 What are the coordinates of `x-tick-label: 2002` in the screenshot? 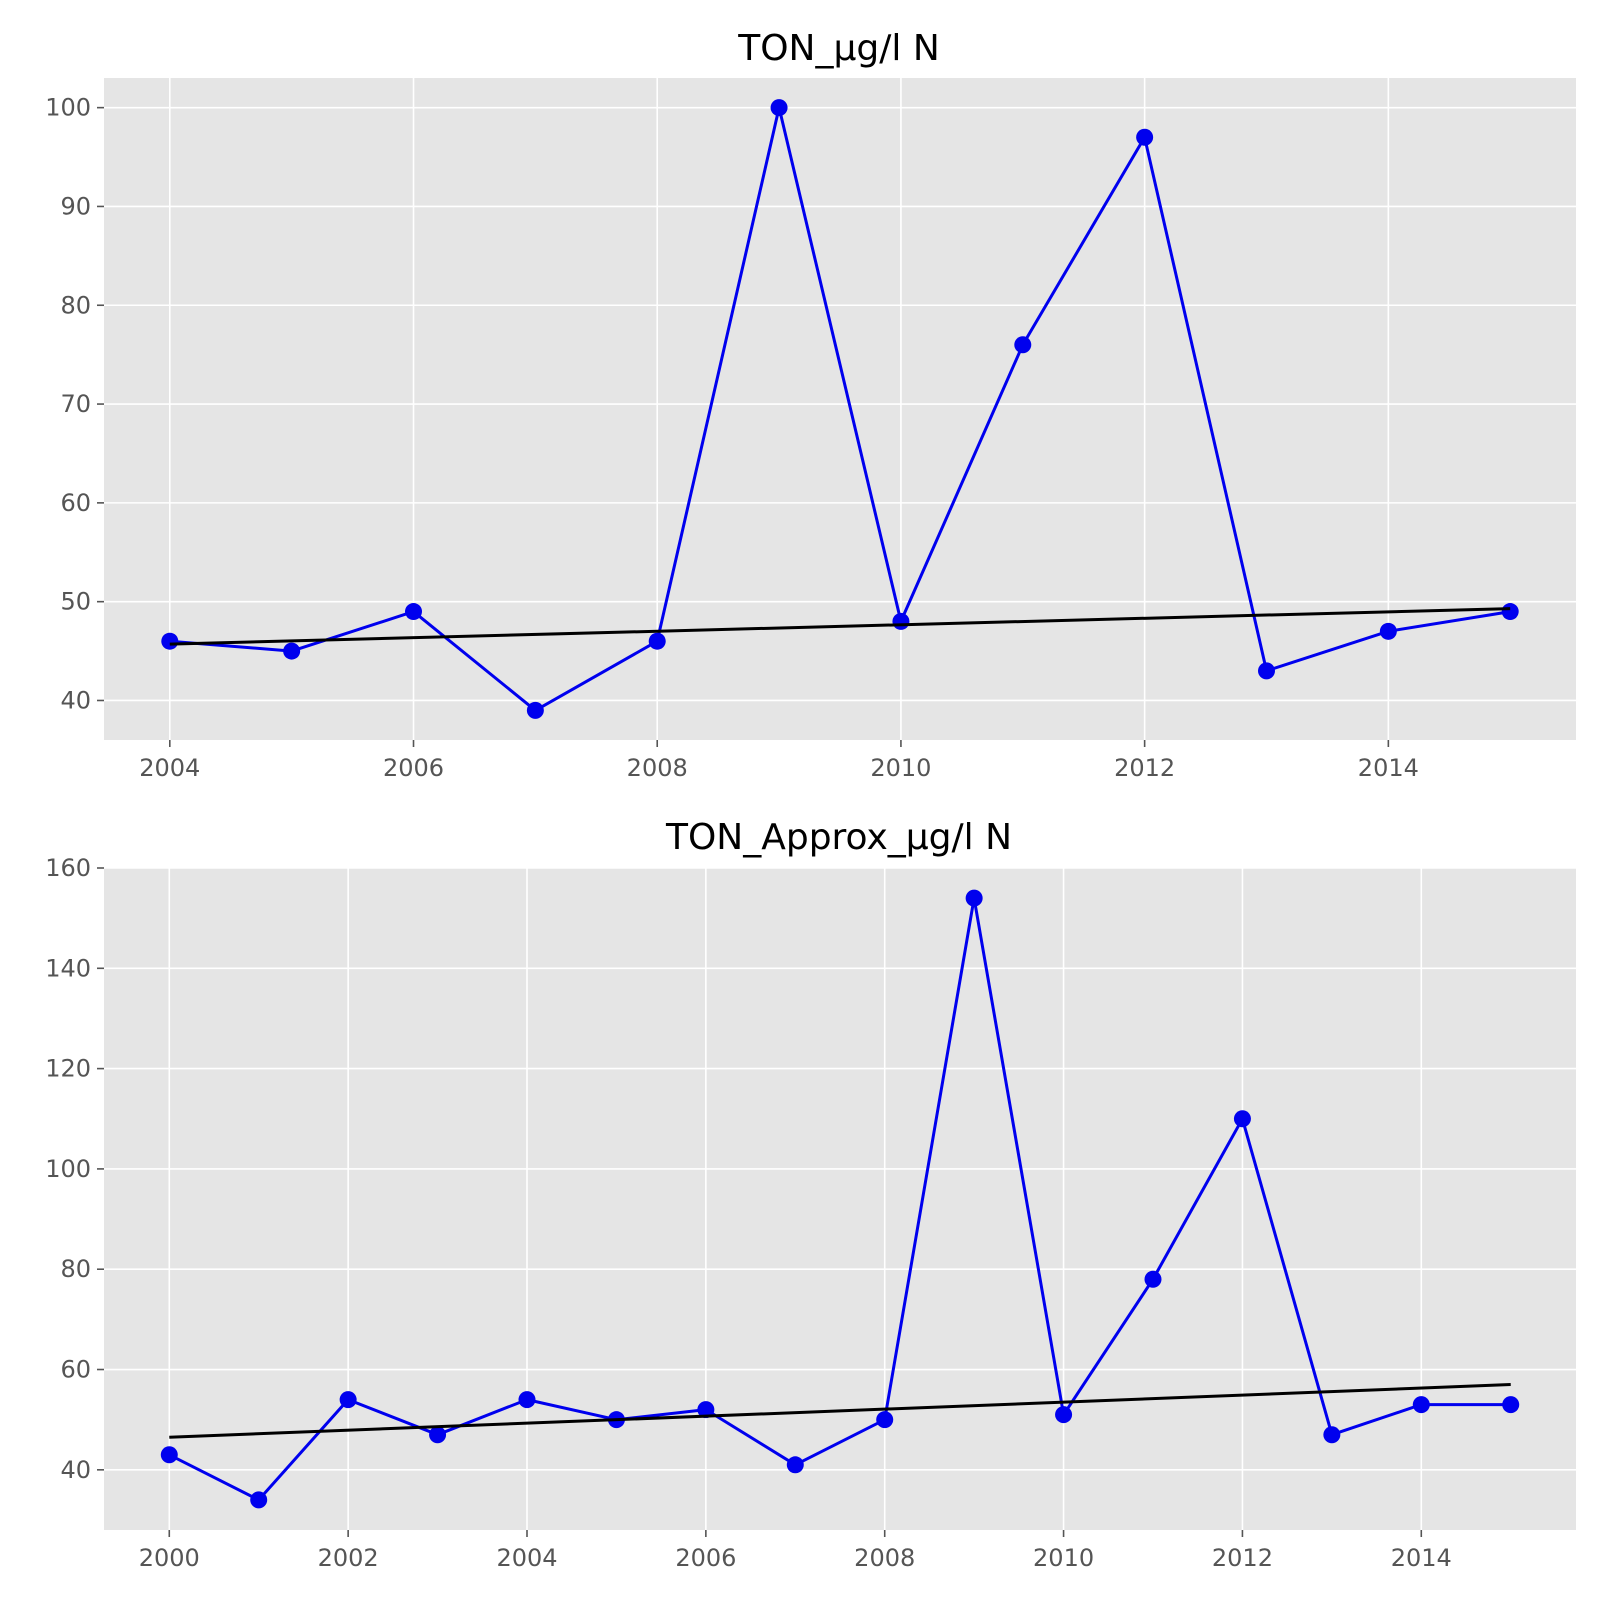 It's located at (348, 1558).